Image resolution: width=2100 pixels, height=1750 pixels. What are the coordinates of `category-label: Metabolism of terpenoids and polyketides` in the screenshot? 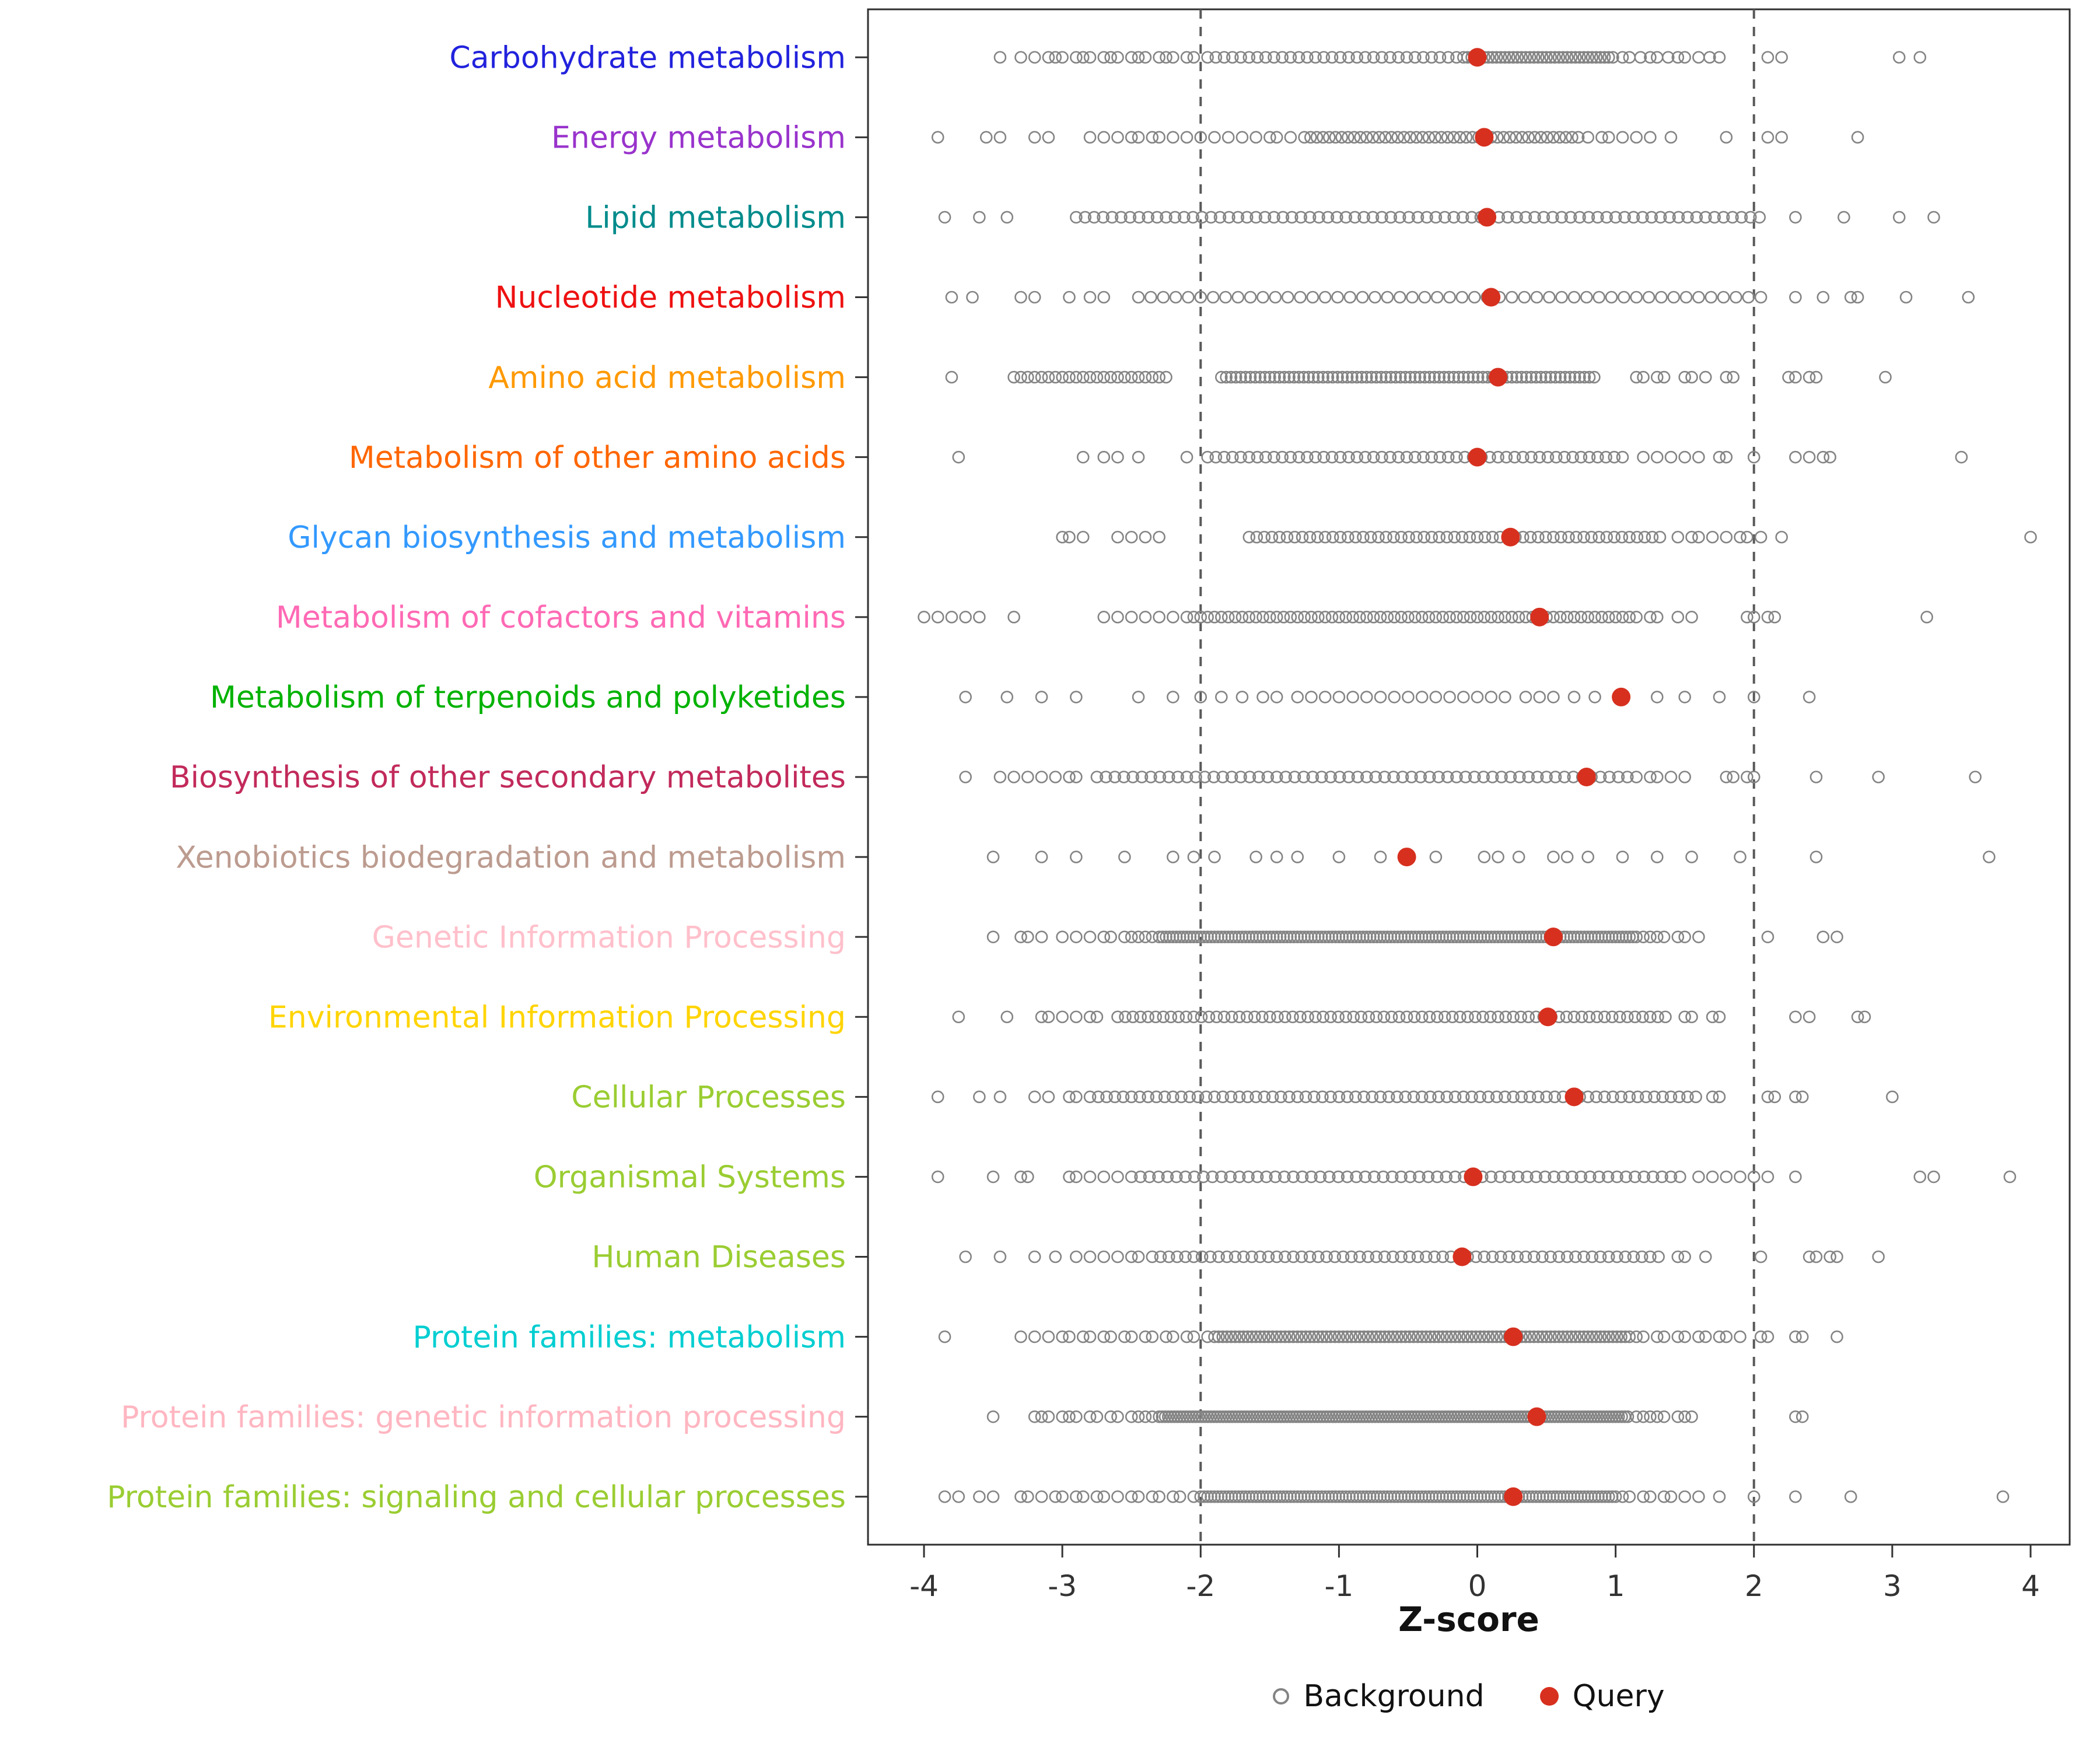 It's located at (528, 697).